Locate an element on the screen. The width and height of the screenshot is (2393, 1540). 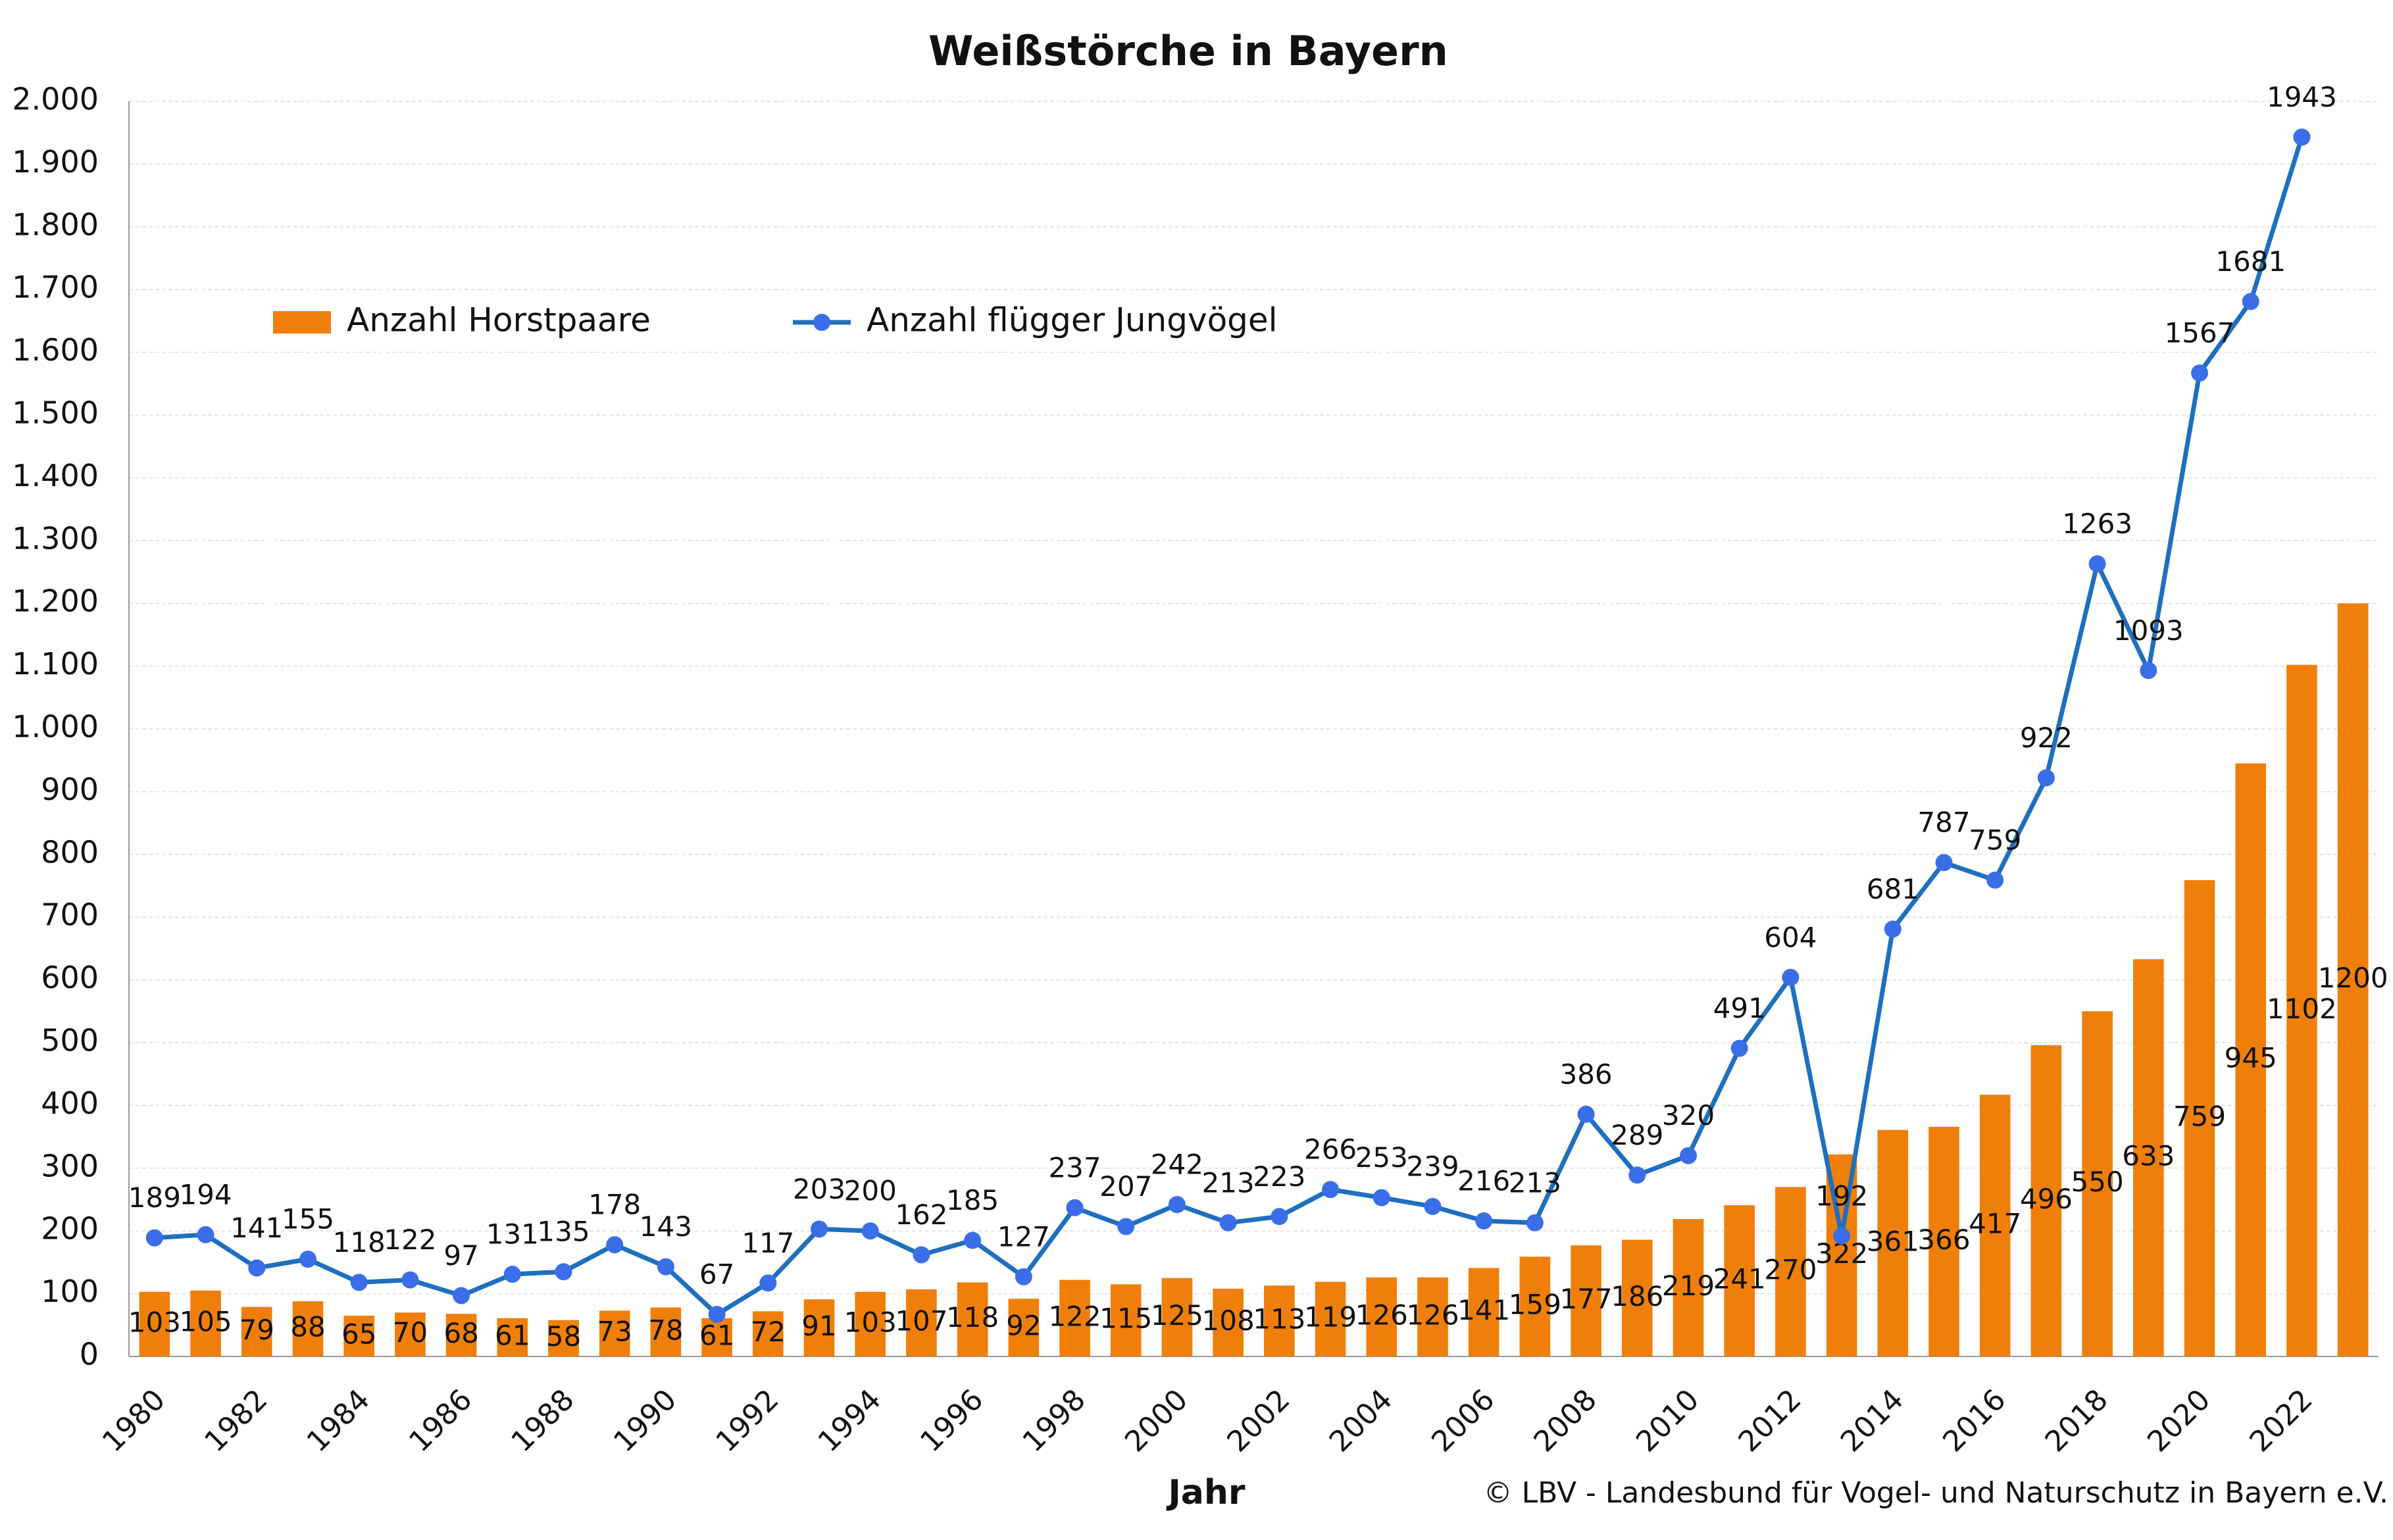
legend-marker is located at coordinates (821, 322).